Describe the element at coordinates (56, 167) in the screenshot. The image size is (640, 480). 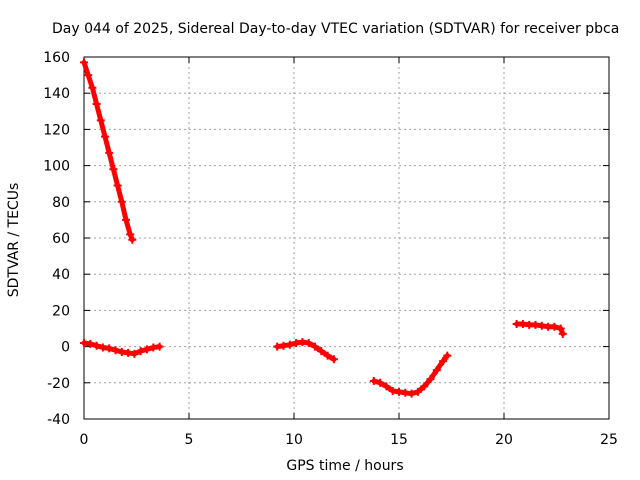
I see `y-tick-label: 100` at that location.